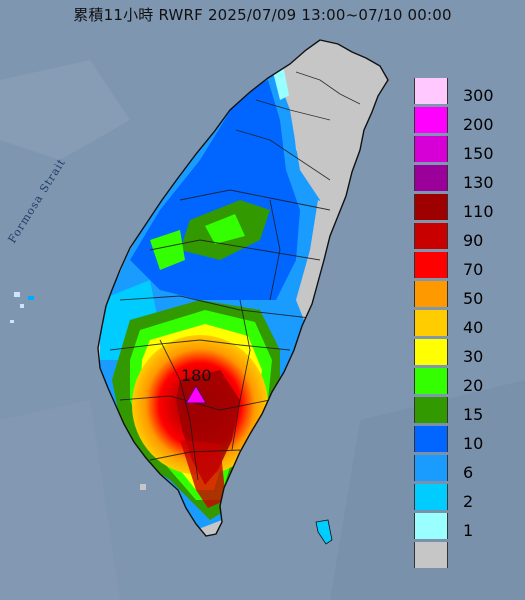 This screenshot has width=525, height=600. What do you see at coordinates (473, 385) in the screenshot?
I see `legend-label: 20` at bounding box center [473, 385].